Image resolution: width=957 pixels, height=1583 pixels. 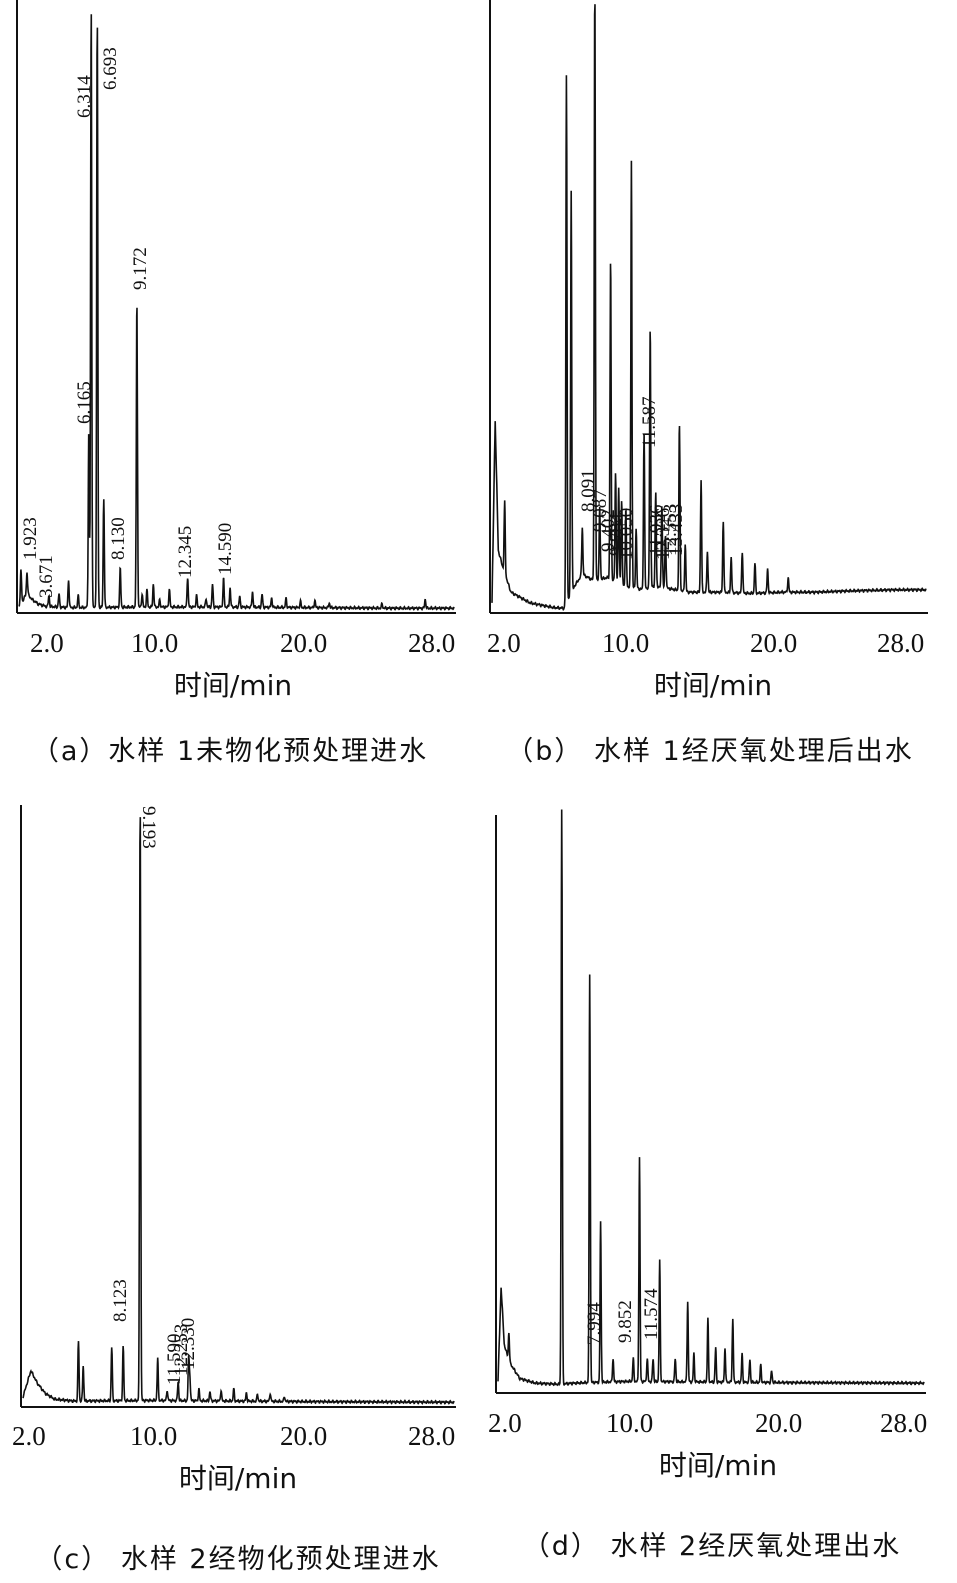 What do you see at coordinates (242, 643) in the screenshot?
I see `panel-a-tick-labels: 2.0 10.0 20.0 28.0` at bounding box center [242, 643].